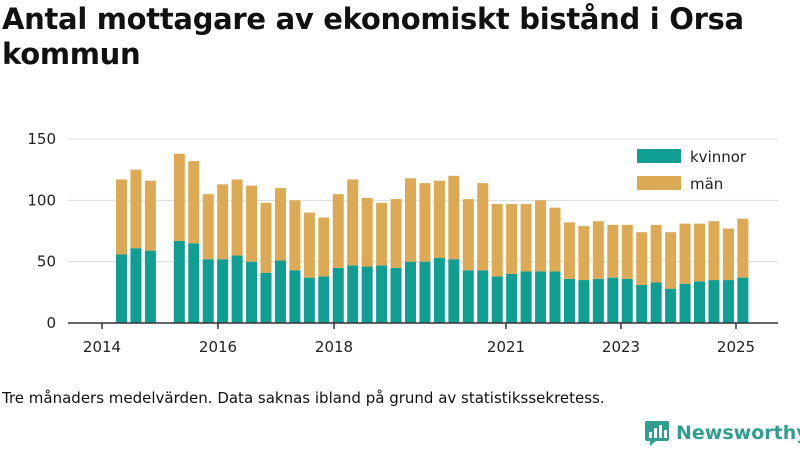 The height and width of the screenshot is (450, 800). I want to click on x-tick-label: 2014, so click(102, 347).